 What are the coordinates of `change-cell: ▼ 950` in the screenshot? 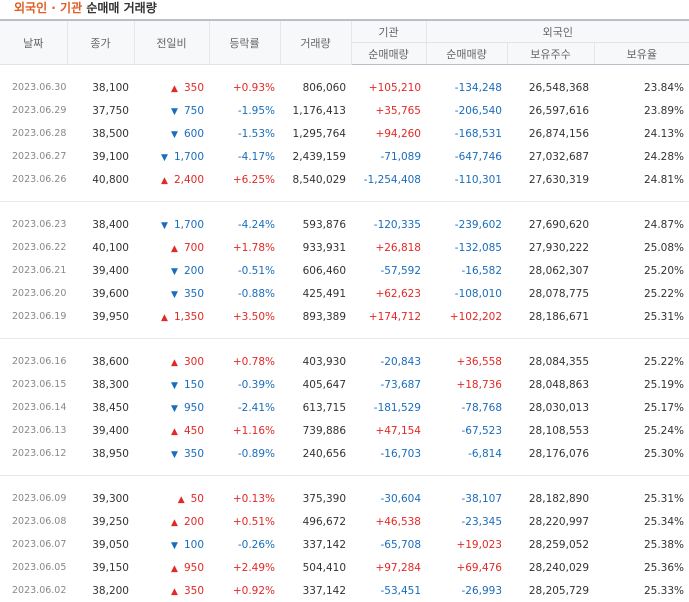 It's located at (171, 407).